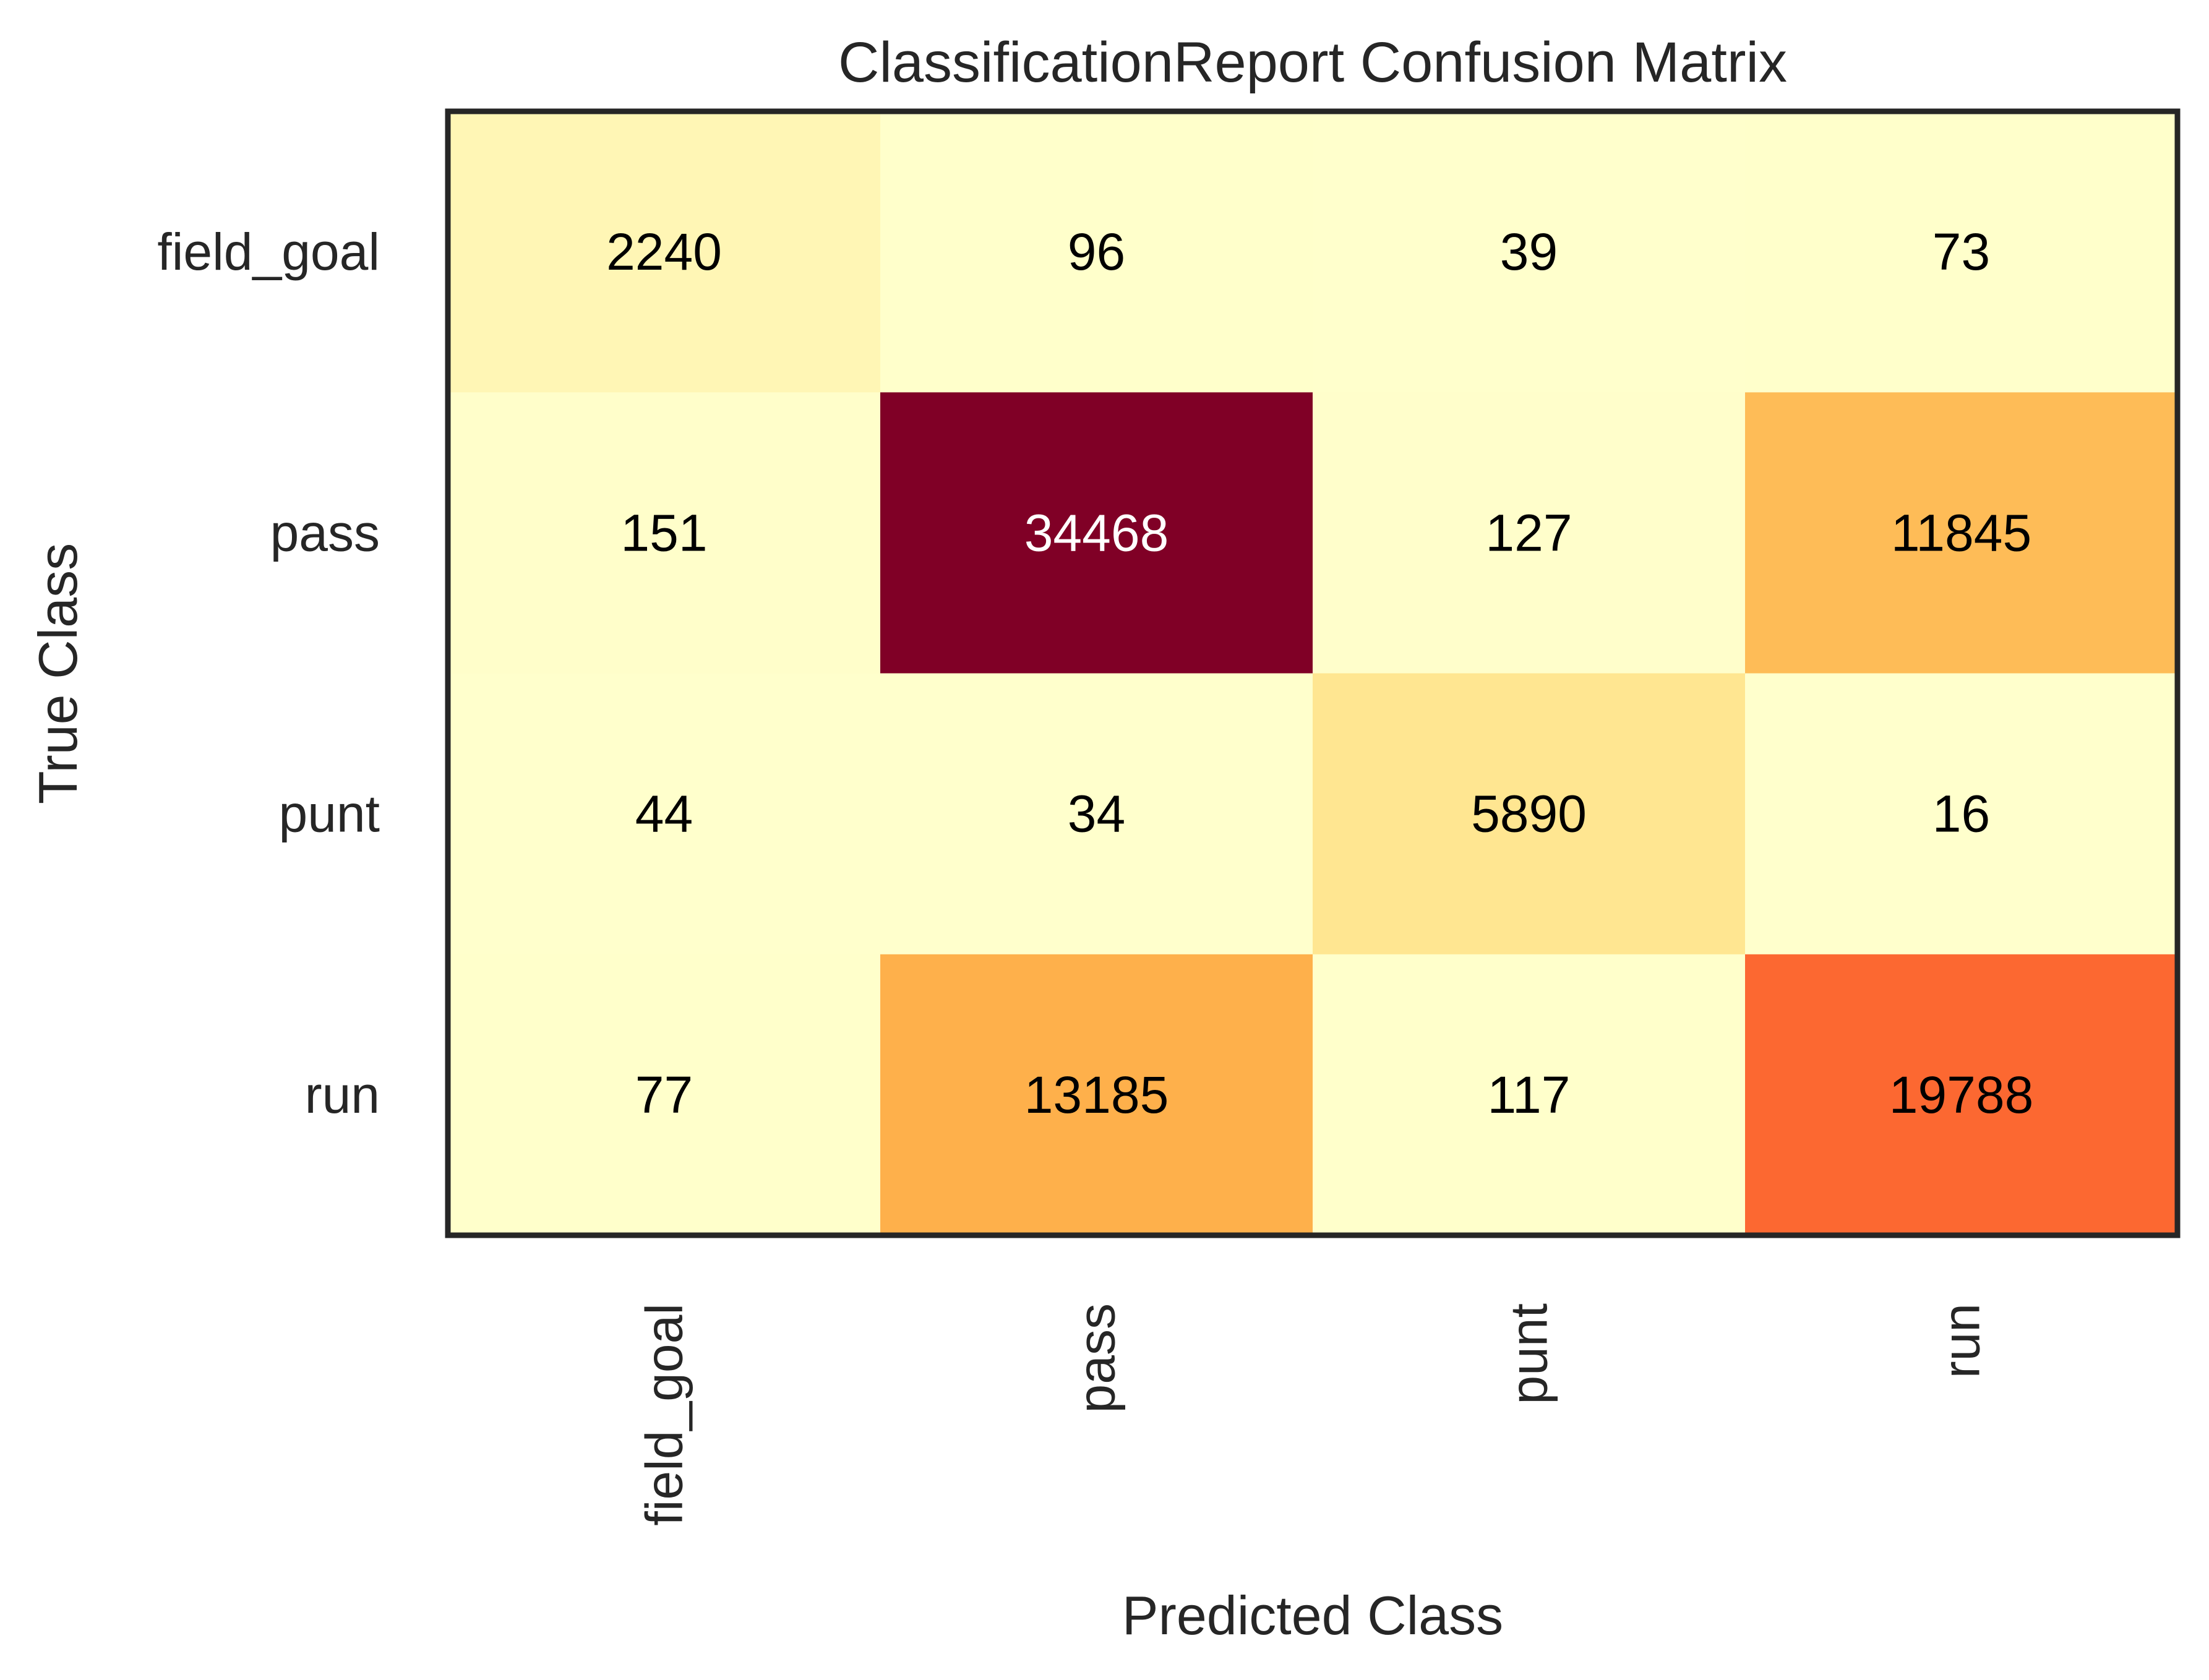 Image resolution: width=2209 pixels, height=1680 pixels. I want to click on cell-value-pass-pass: 34468, so click(1096, 533).